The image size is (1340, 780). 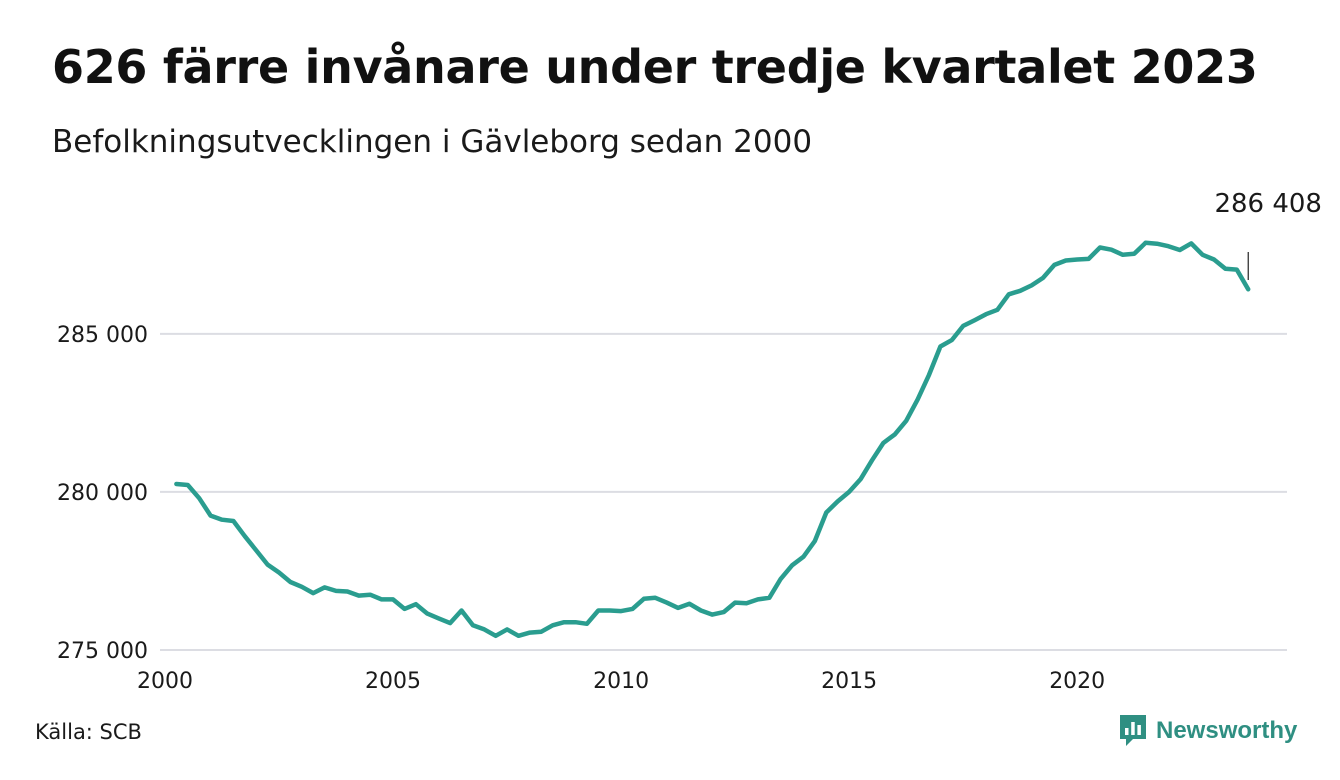 What do you see at coordinates (102, 651) in the screenshot?
I see `y-tick-label: 275 000` at bounding box center [102, 651].